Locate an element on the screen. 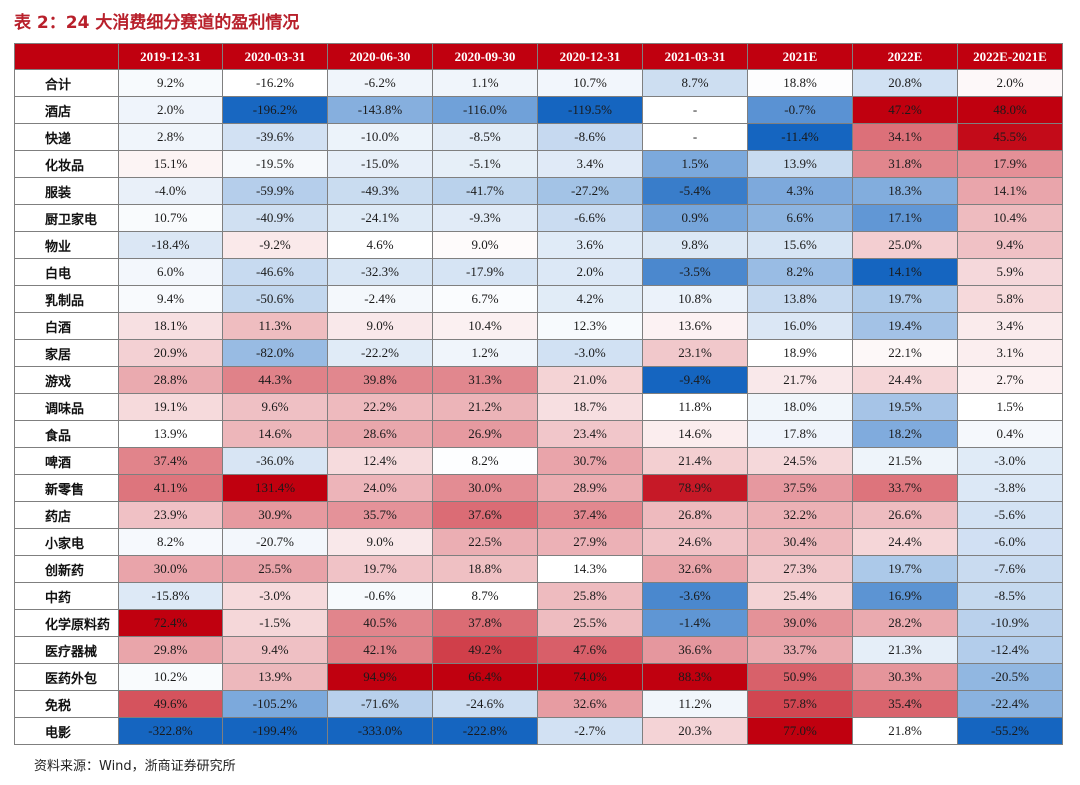 This screenshot has width=1080, height=785. value-cell: -6.2% is located at coordinates (380, 83).